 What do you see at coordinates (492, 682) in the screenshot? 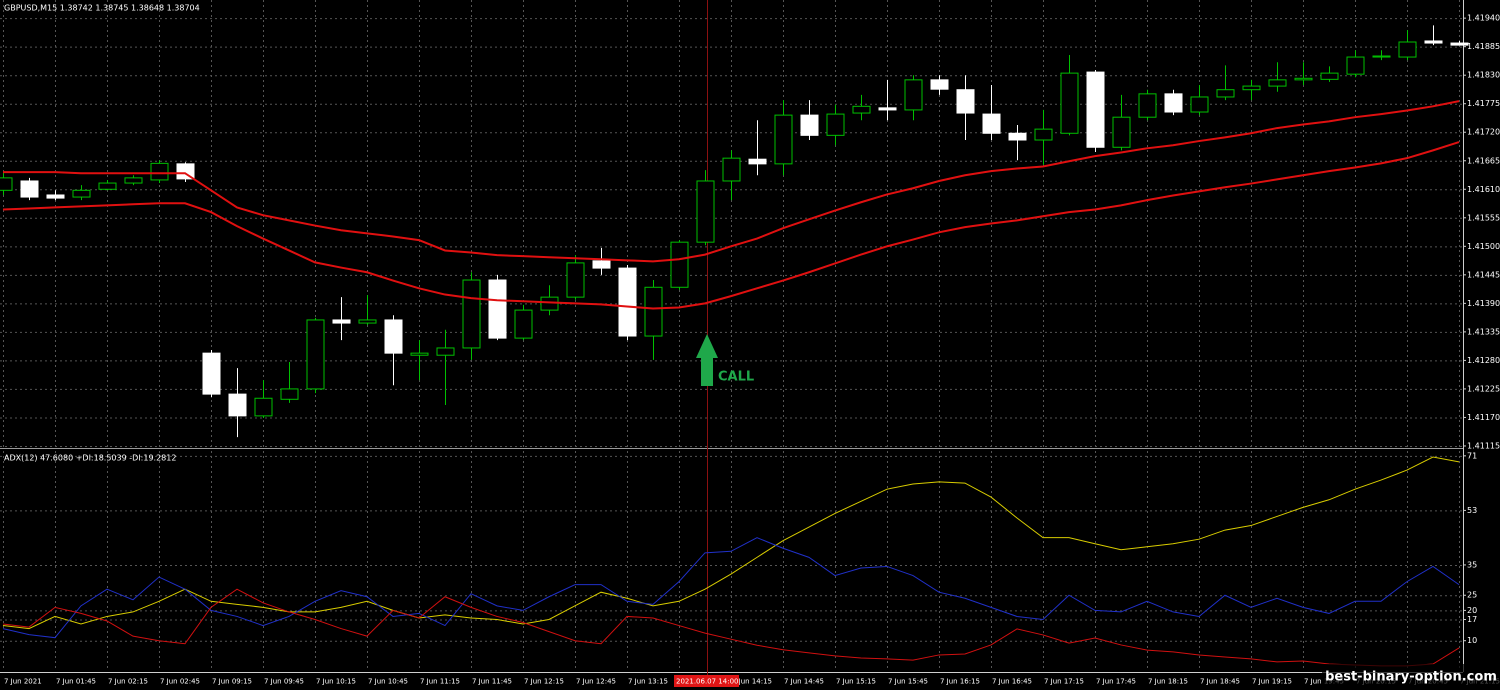
I see `x-tick-label: 7 Jun 11:45` at bounding box center [492, 682].